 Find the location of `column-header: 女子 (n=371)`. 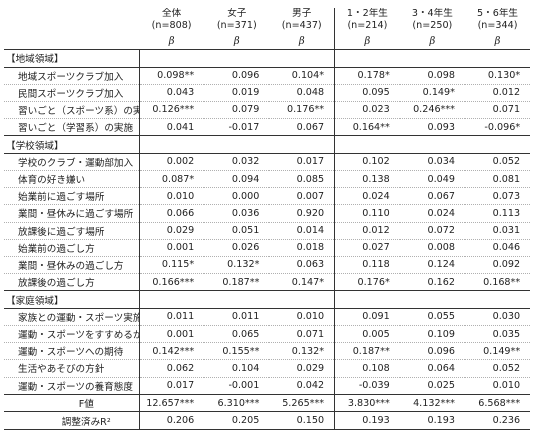

column-header: 女子 (n=371) is located at coordinates (236, 21).